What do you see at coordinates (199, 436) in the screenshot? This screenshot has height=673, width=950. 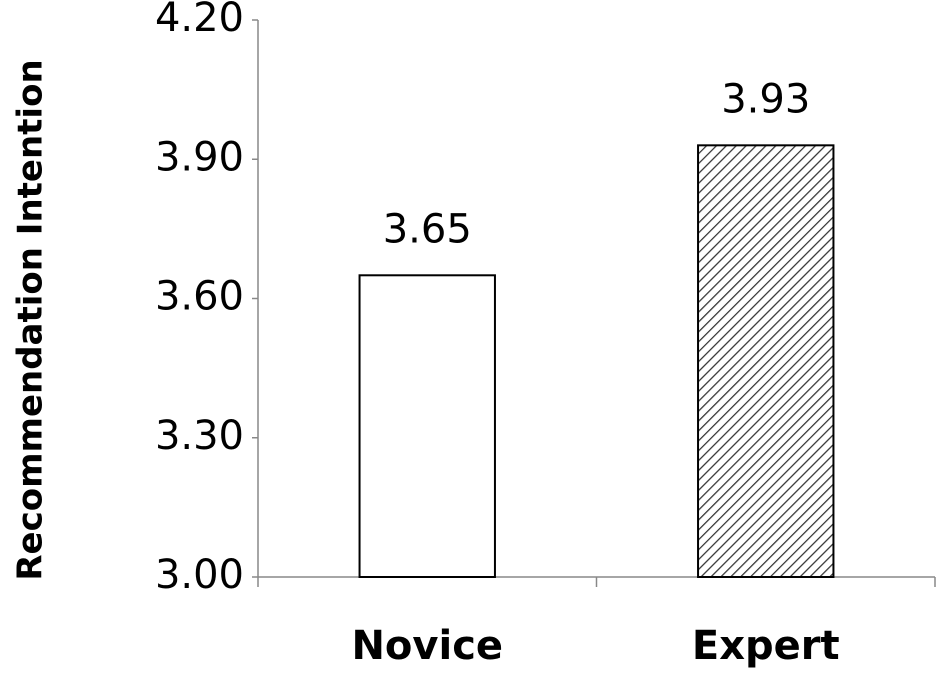 I see `y-tick-label: 3.30` at bounding box center [199, 436].